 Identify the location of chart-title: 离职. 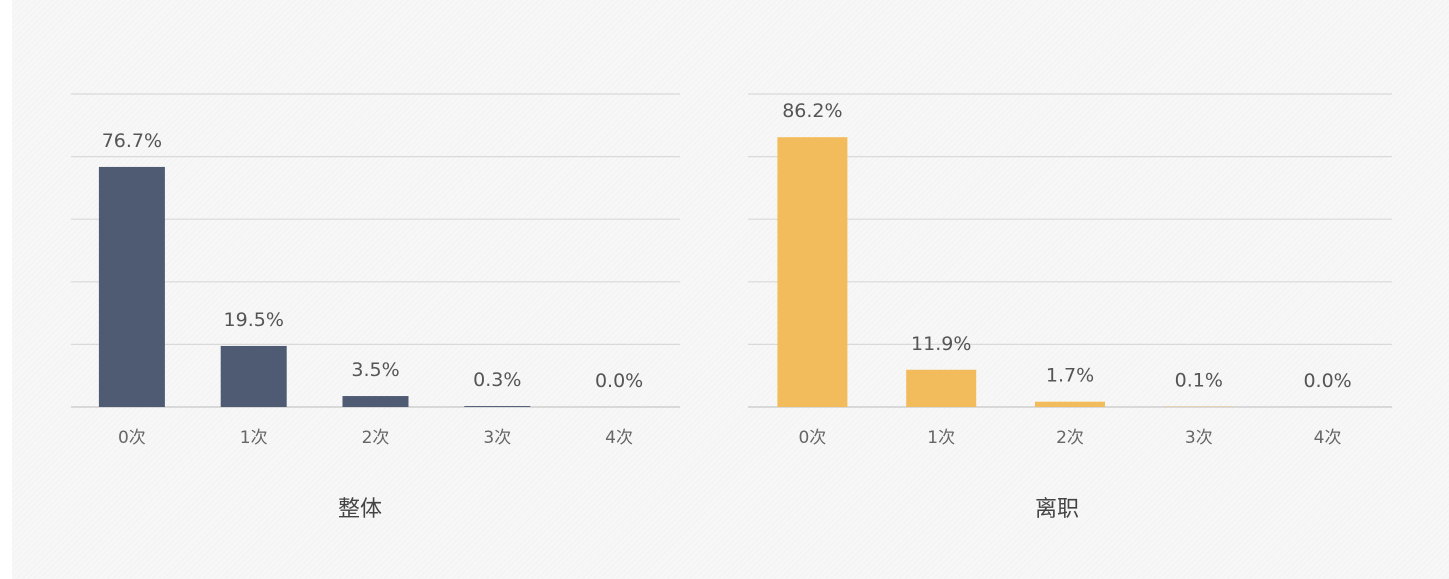
(1057, 509).